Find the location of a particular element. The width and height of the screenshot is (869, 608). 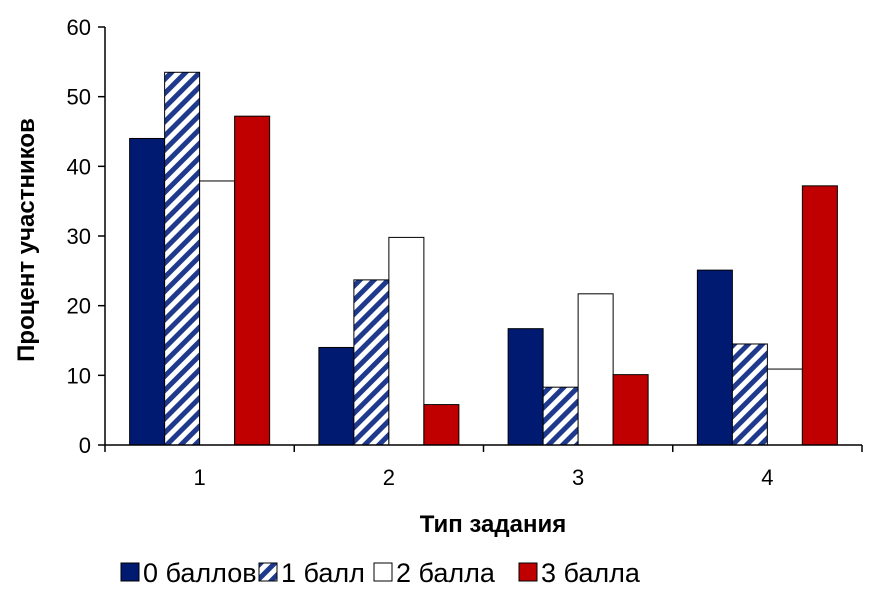

legend-label: 2 балла is located at coordinates (446, 573).